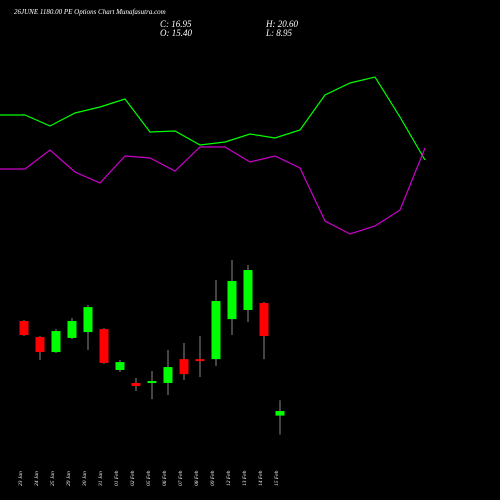  What do you see at coordinates (149, 478) in the screenshot?
I see `x-tick-label: 05 Feb` at bounding box center [149, 478].